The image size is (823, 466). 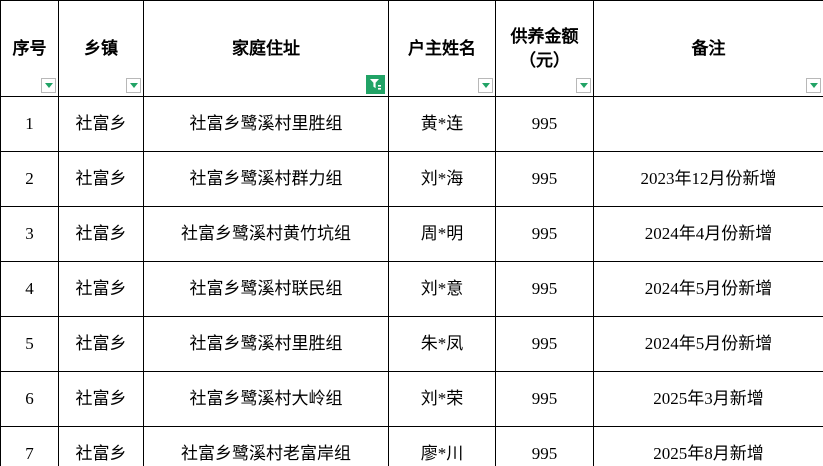 I want to click on filter-dropdown-amount, so click(x=583, y=86).